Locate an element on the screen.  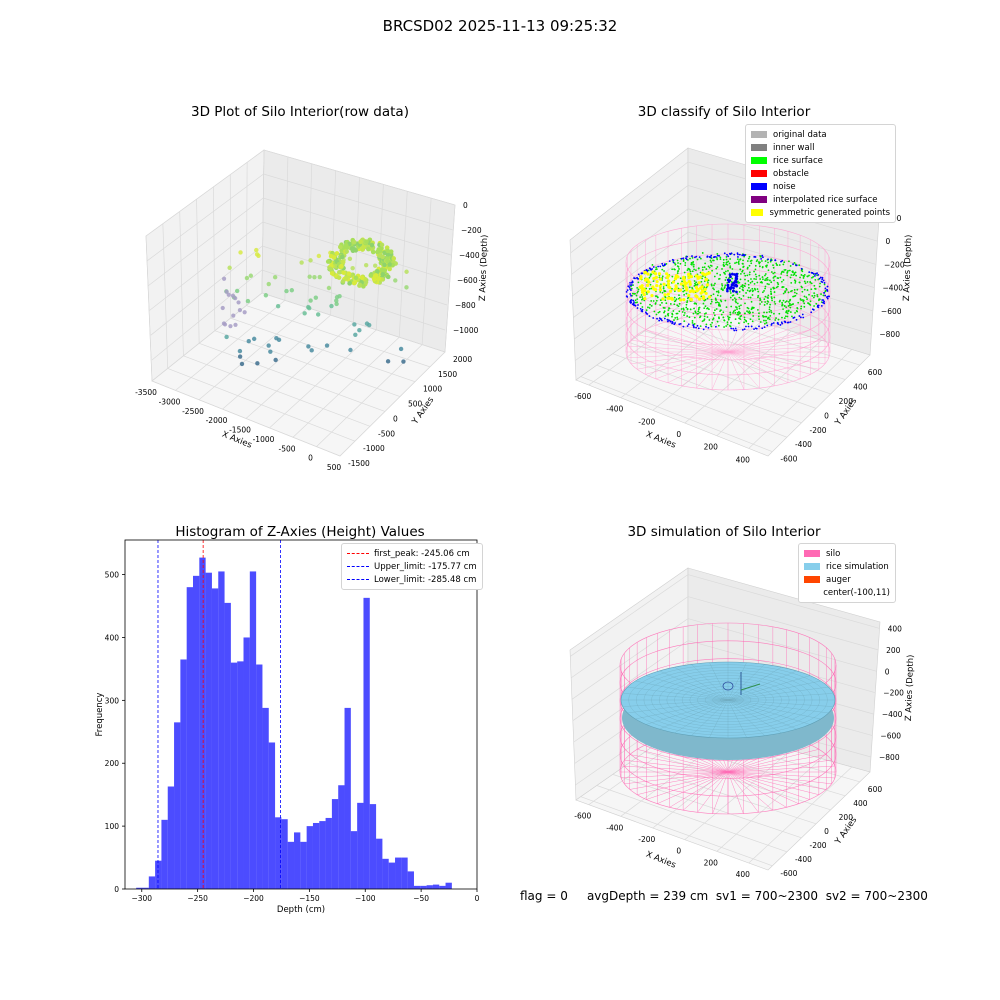
sim-ytick: -600 is located at coordinates (788, 873).